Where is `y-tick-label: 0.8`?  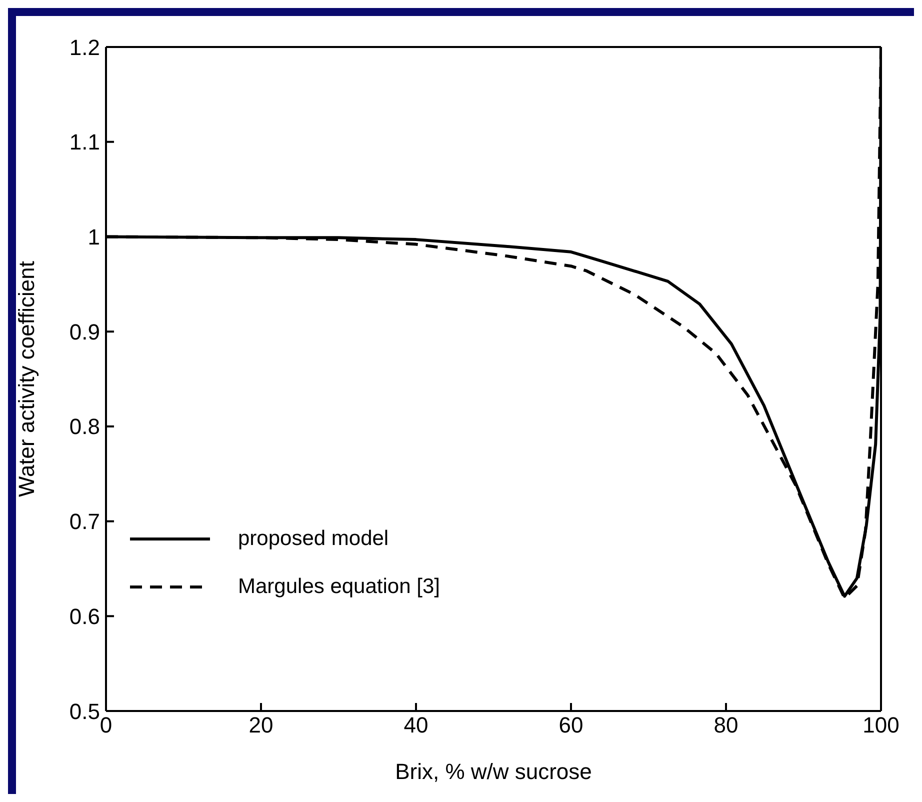 y-tick-label: 0.8 is located at coordinates (84, 427).